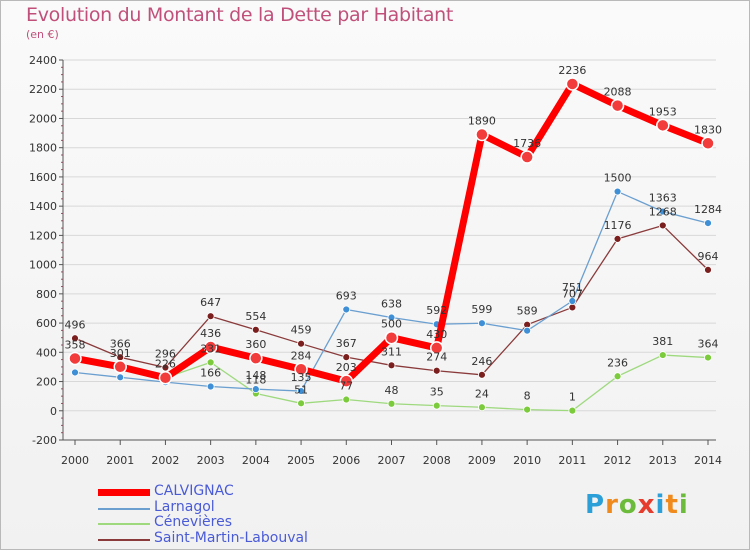  What do you see at coordinates (43, 118) in the screenshot?
I see `y-tick-label: 2000` at bounding box center [43, 118].